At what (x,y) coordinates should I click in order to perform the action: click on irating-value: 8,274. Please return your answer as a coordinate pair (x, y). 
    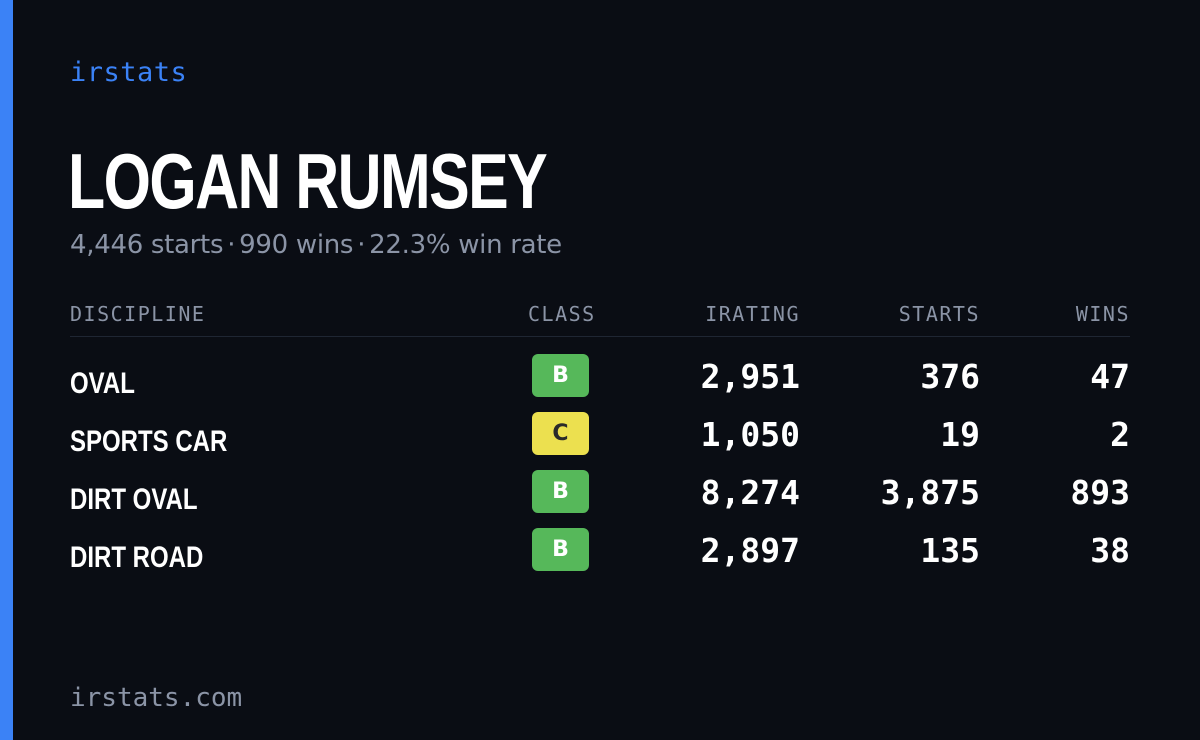
    Looking at the image, I should click on (750, 492).